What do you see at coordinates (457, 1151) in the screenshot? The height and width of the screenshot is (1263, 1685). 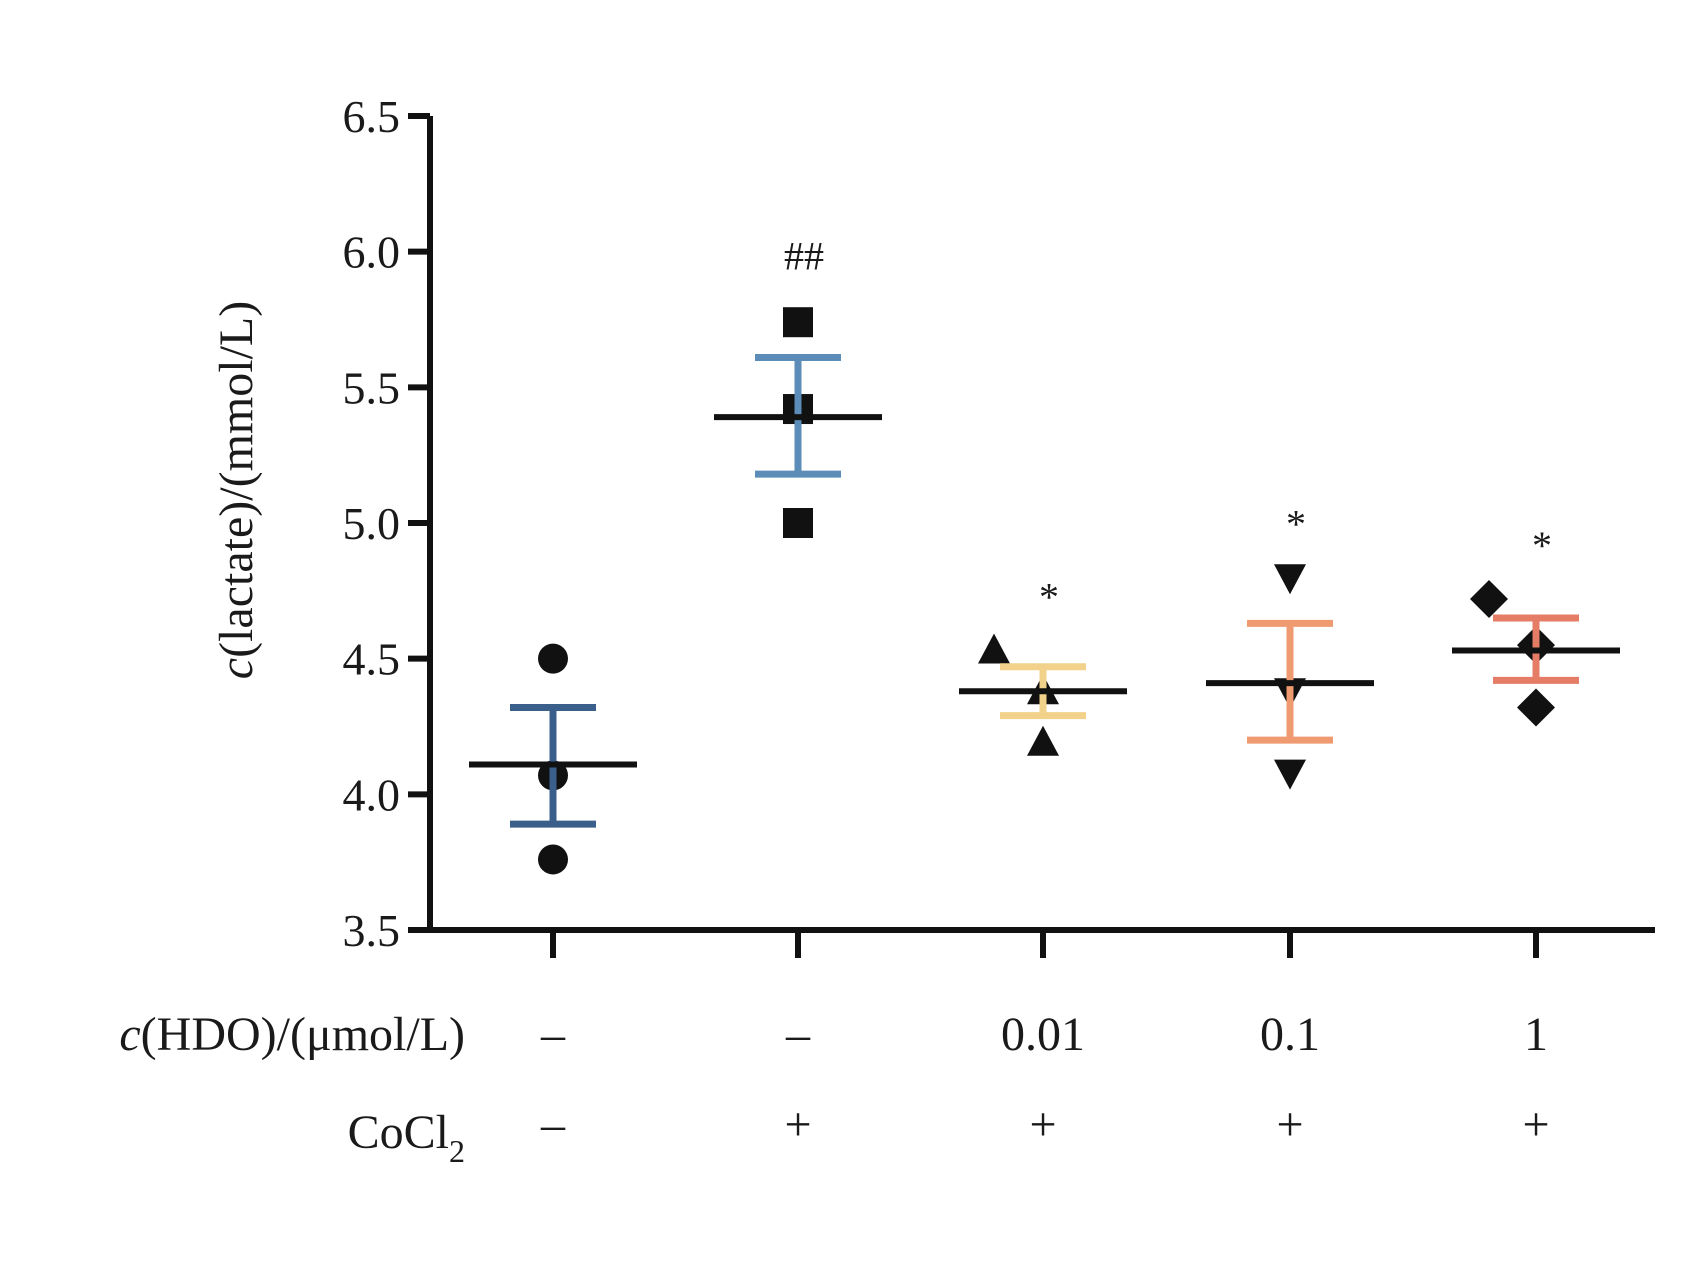 I see `row-label-cocl2-sub: 2` at bounding box center [457, 1151].